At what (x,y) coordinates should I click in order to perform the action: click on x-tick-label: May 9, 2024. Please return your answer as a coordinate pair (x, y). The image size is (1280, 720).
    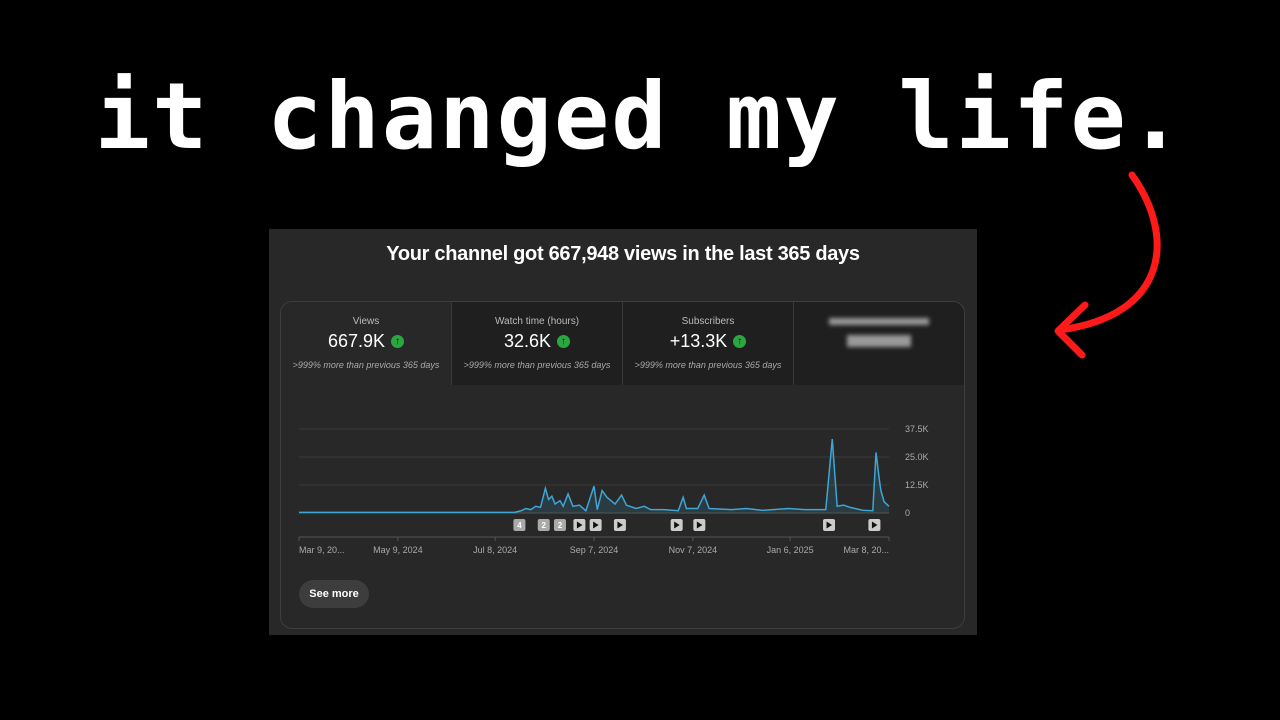
    Looking at the image, I should click on (398, 550).